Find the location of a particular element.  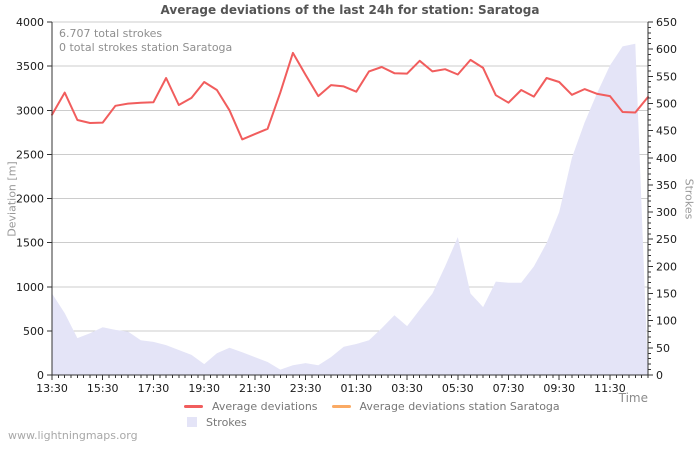

svg-text: 450 is located at coordinates (666, 131).